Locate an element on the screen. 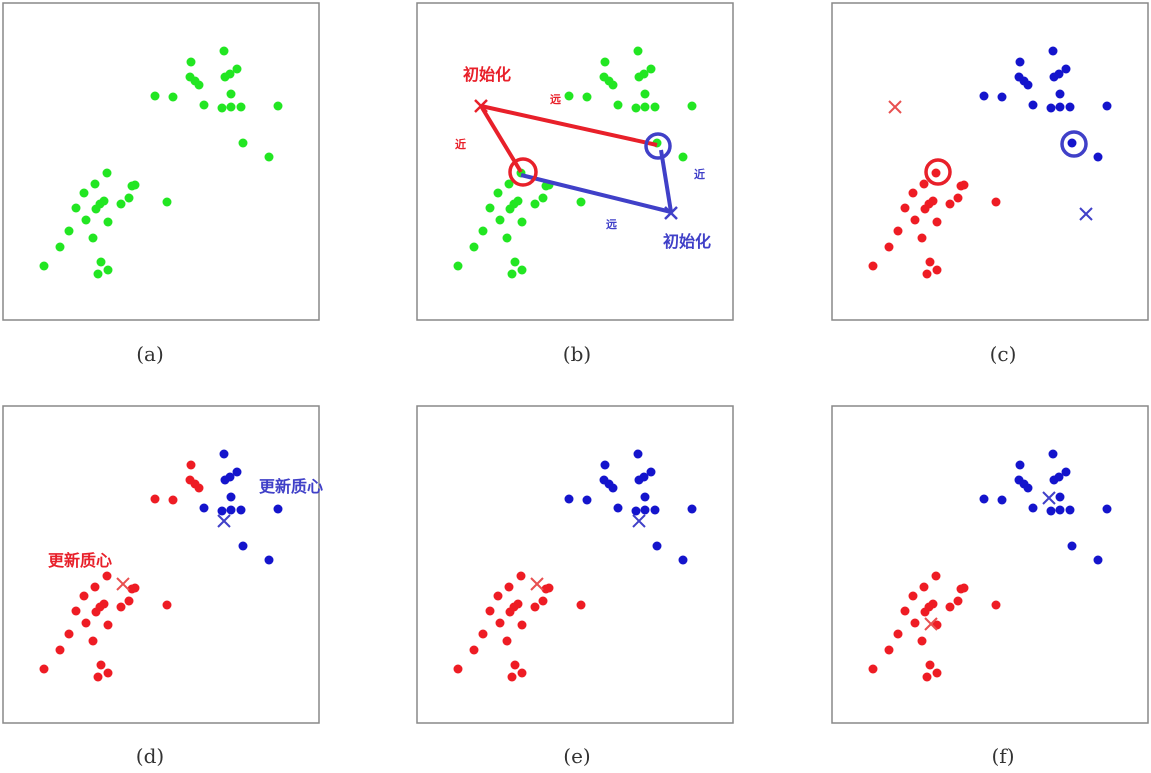 The width and height of the screenshot is (1151, 773). panel-d-annotations: 更新质心 更新质心 is located at coordinates (185, 534).